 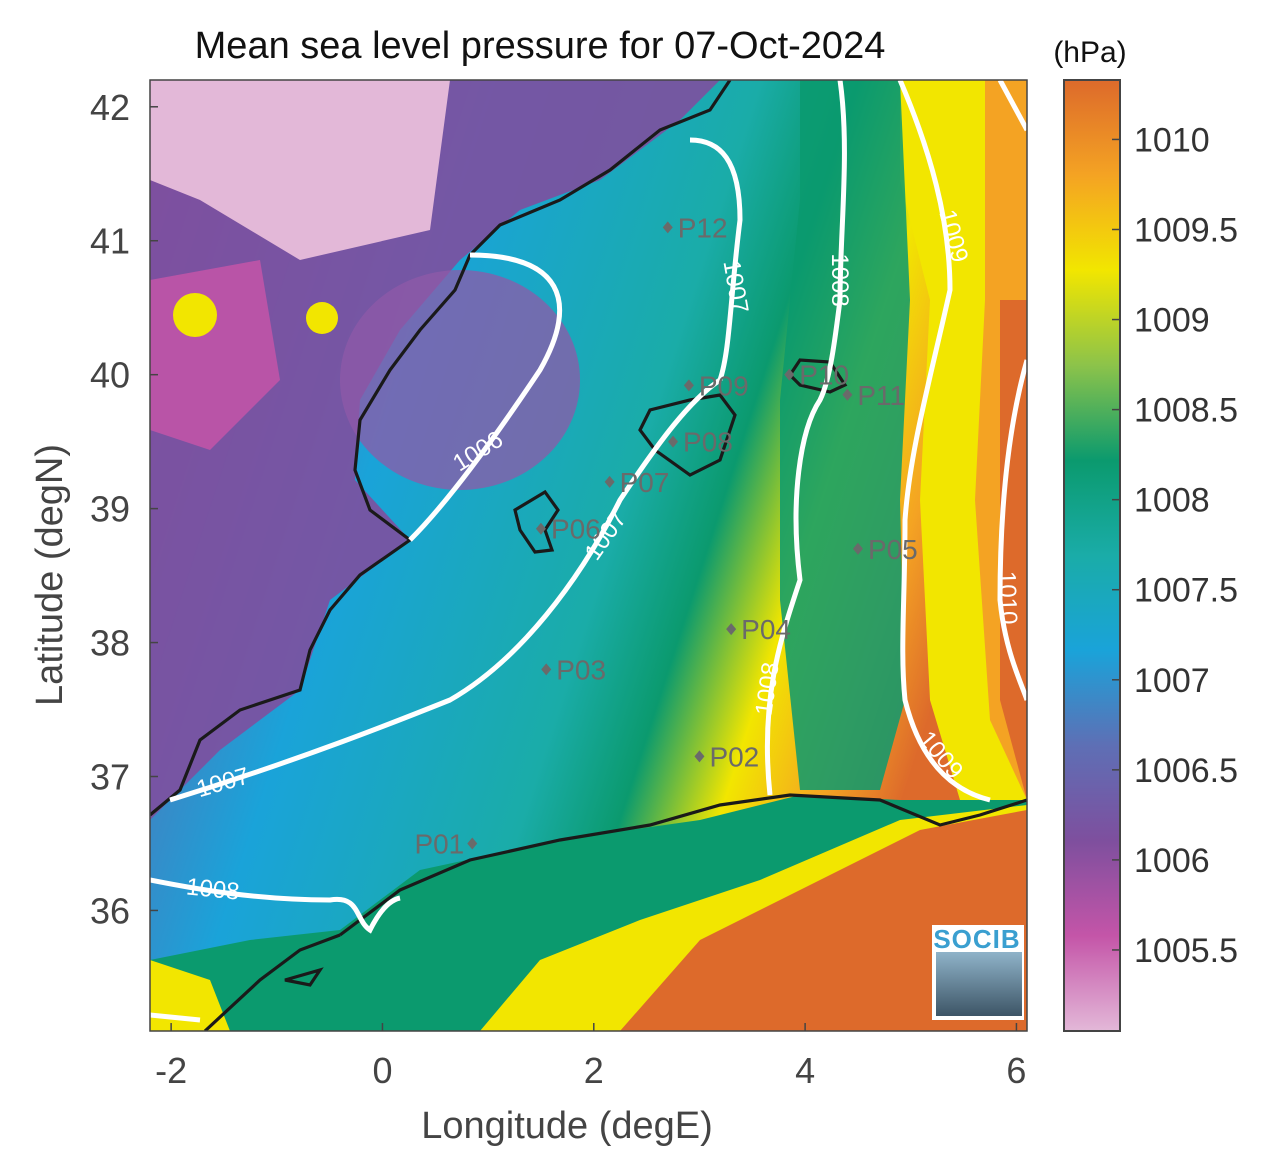 I want to click on colorbar-tick-label: 1006, so click(x=1172, y=861).